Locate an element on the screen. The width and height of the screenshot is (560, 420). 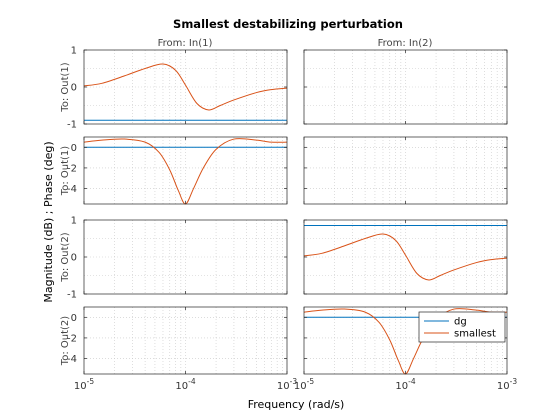
panel-r1-c2 is located at coordinates (405, 87).